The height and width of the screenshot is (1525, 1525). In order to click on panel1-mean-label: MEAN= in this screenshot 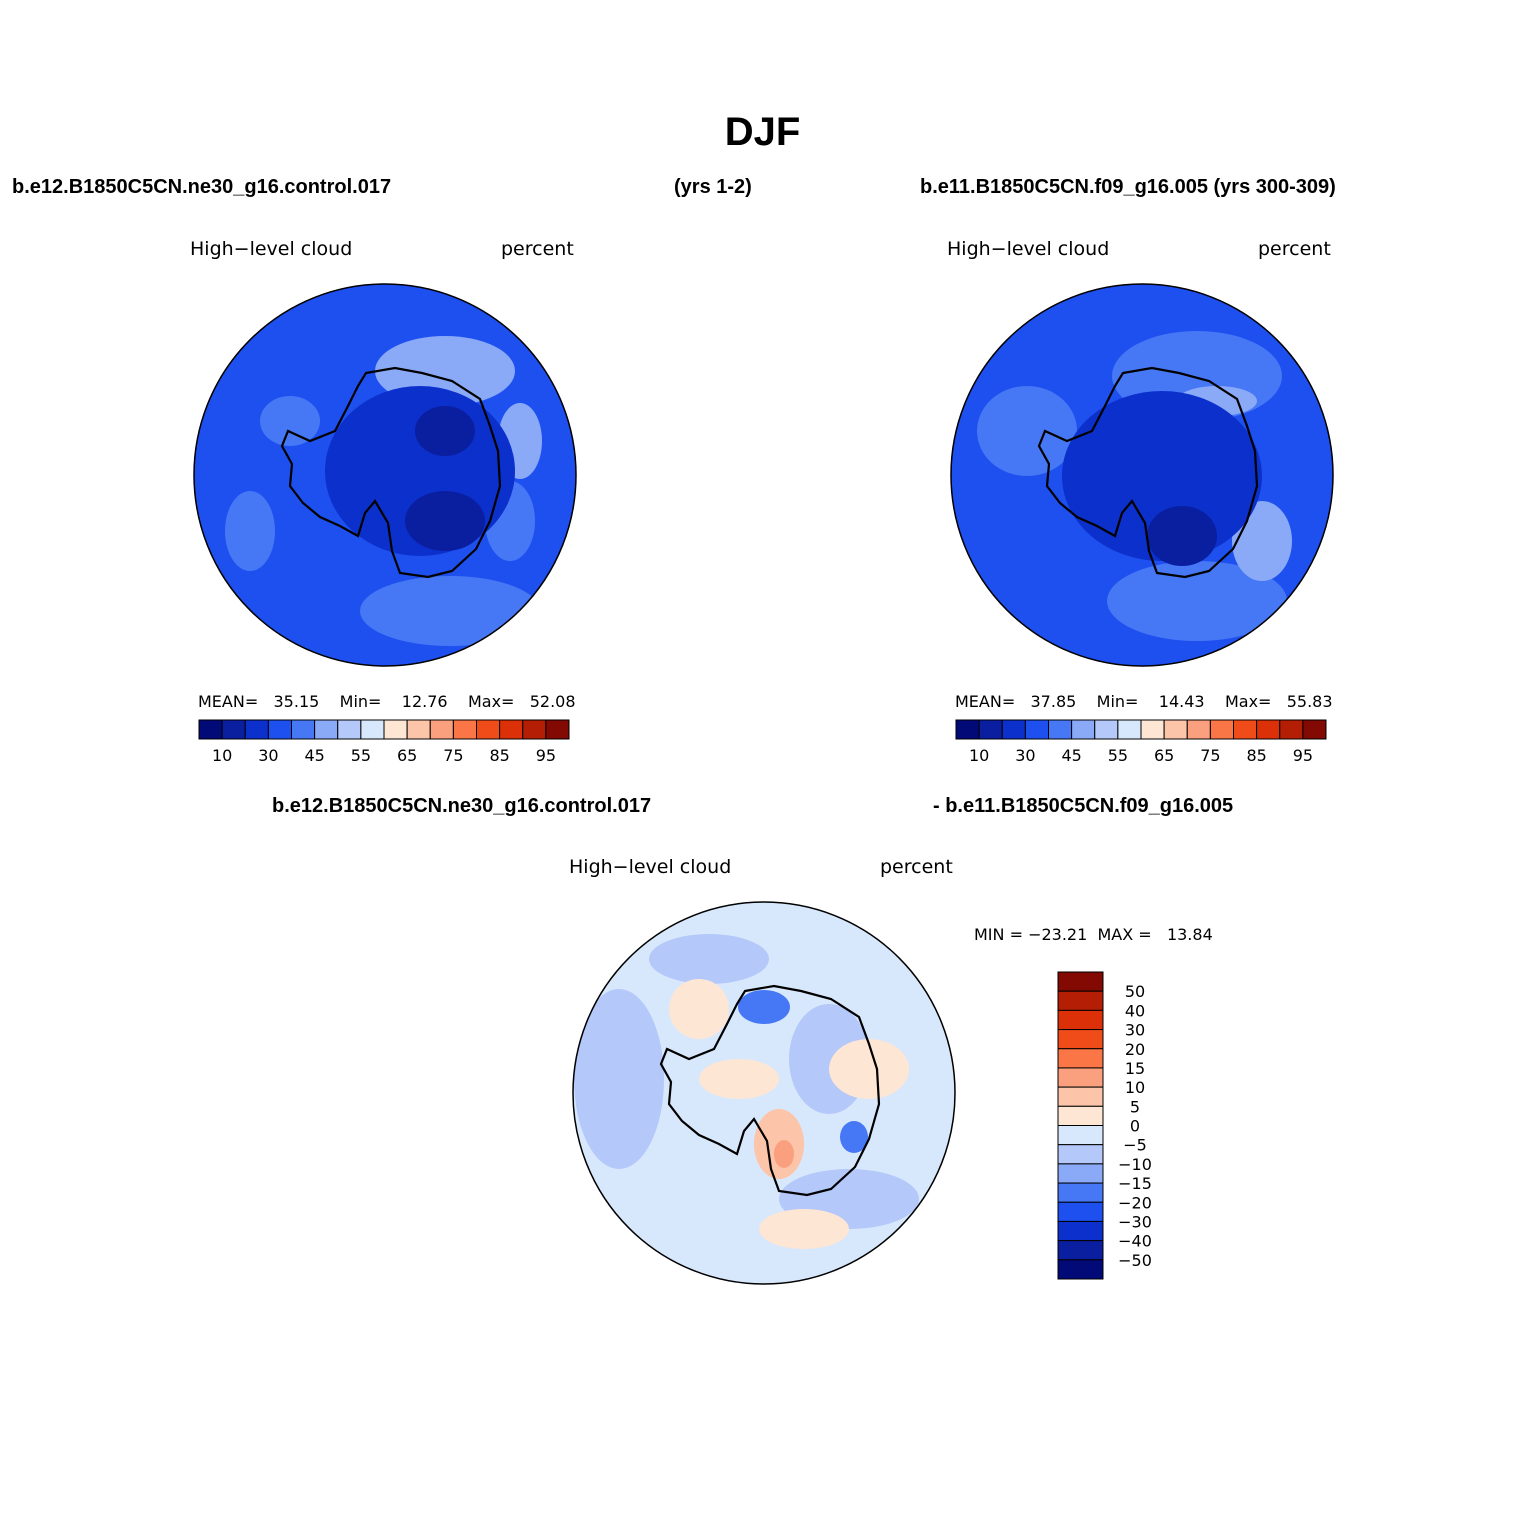, I will do `click(228, 701)`.